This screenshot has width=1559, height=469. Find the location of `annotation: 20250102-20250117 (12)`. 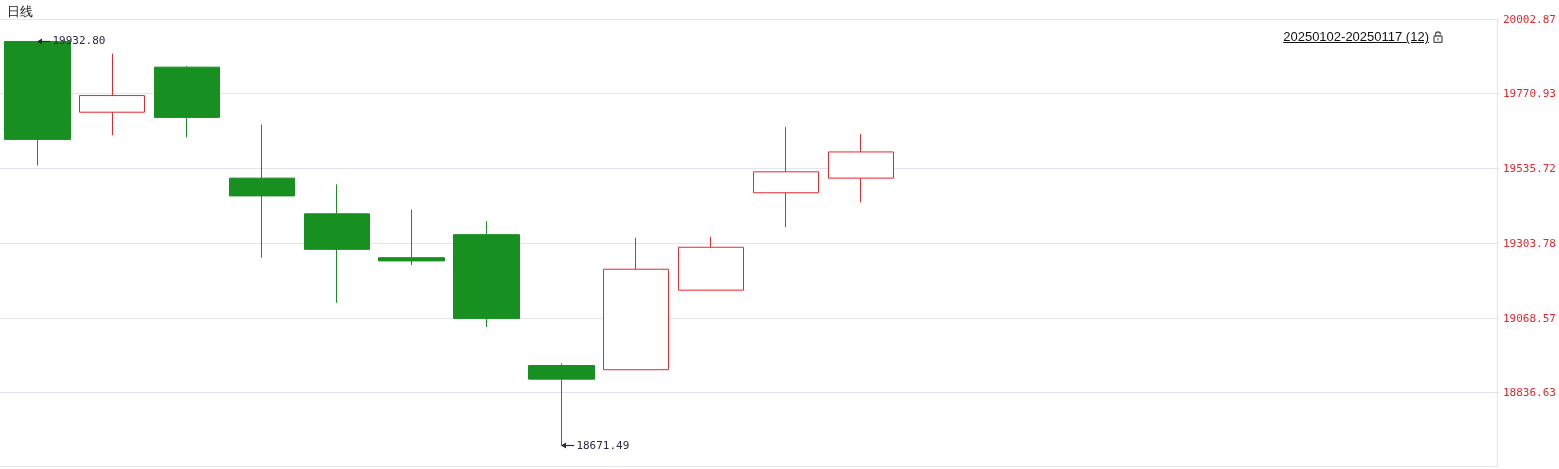

annotation: 20250102-20250117 (12) is located at coordinates (1356, 36).